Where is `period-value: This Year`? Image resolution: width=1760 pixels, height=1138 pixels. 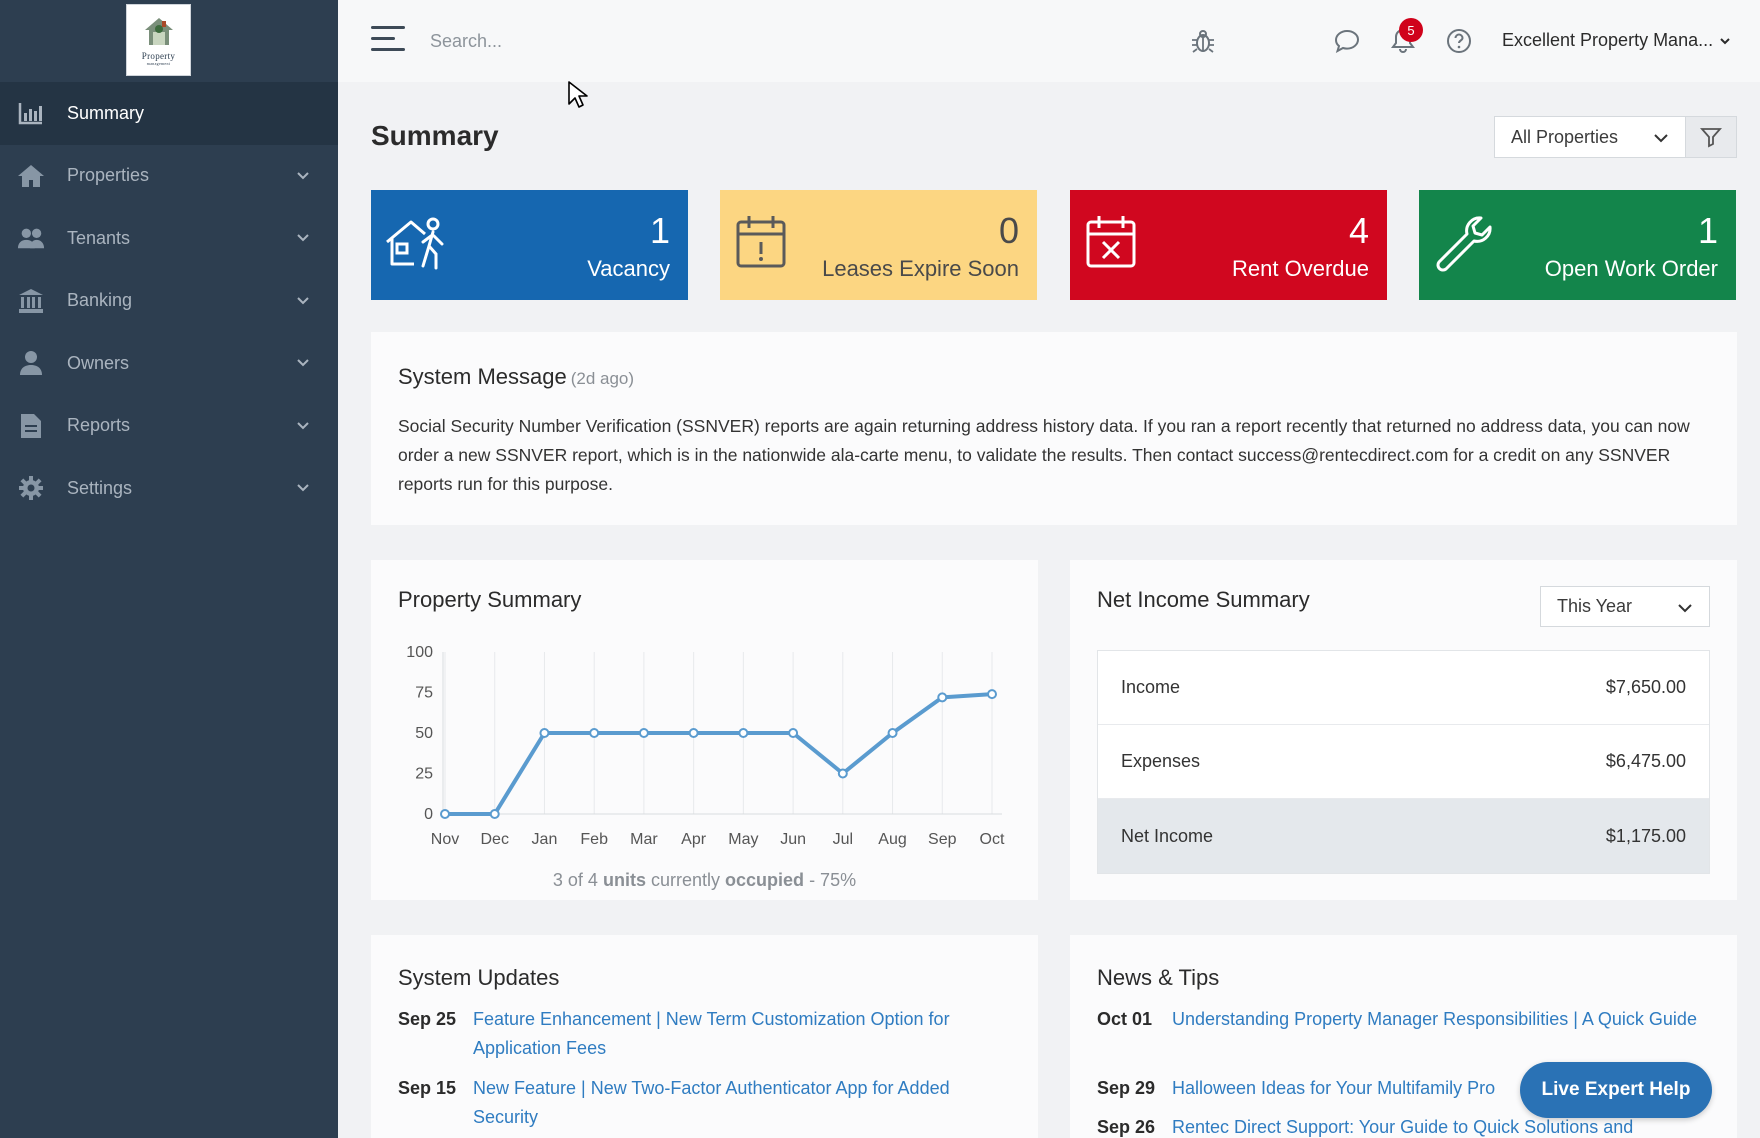
period-value: This Year is located at coordinates (1595, 606).